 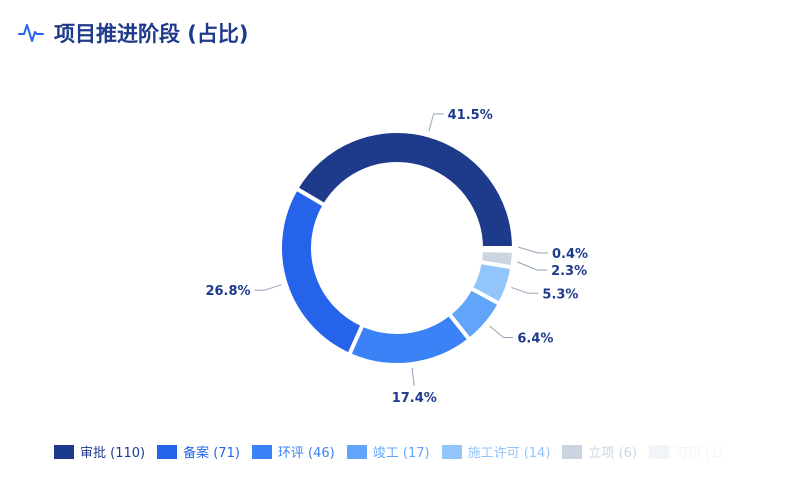 What do you see at coordinates (409, 339) in the screenshot?
I see `slice-环评` at bounding box center [409, 339].